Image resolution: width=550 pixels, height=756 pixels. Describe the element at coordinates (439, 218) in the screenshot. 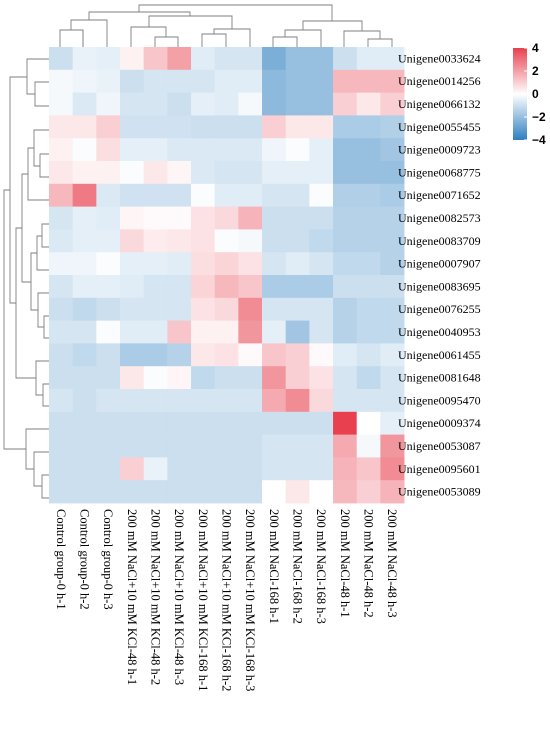

I see `row-label: Unigene0082573` at that location.